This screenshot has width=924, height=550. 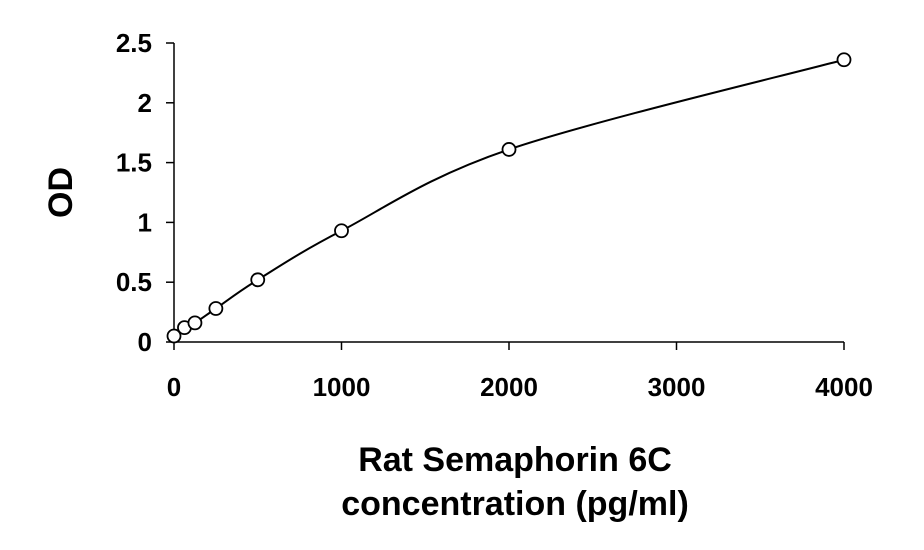 What do you see at coordinates (844, 387) in the screenshot?
I see `x-tick-label: 4000` at bounding box center [844, 387].